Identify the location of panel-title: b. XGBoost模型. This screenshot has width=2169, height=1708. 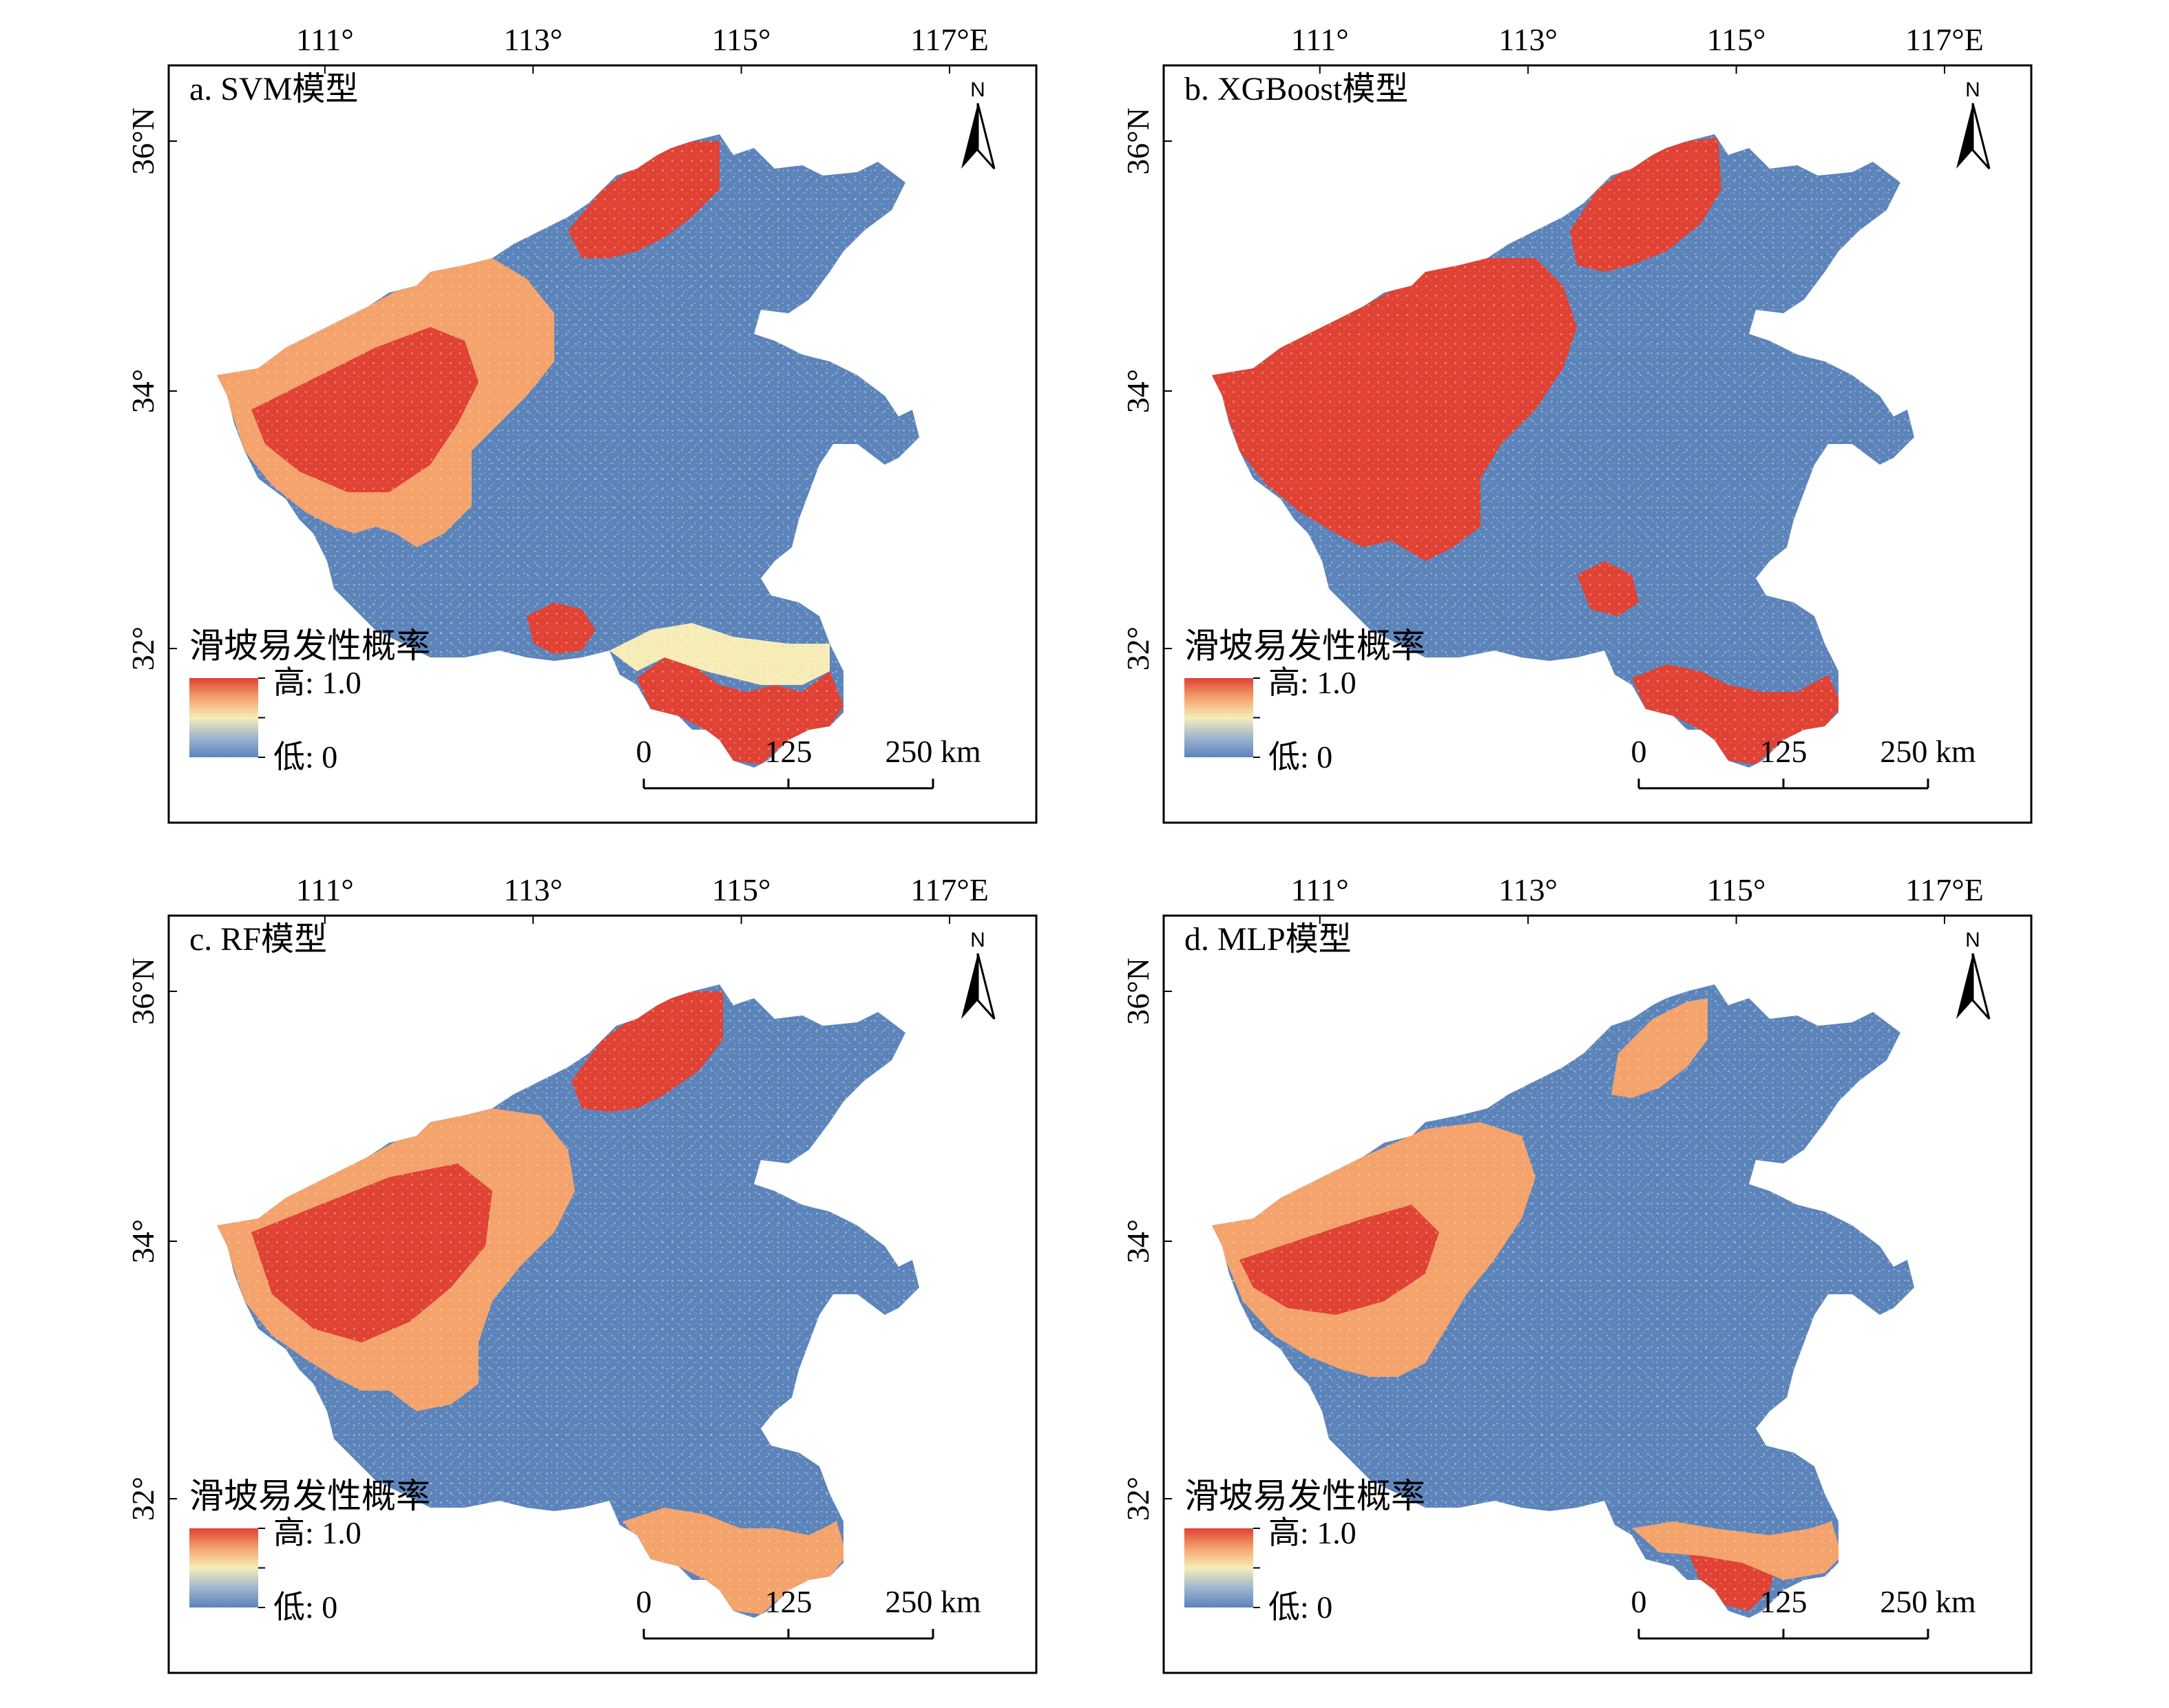
(1296, 89).